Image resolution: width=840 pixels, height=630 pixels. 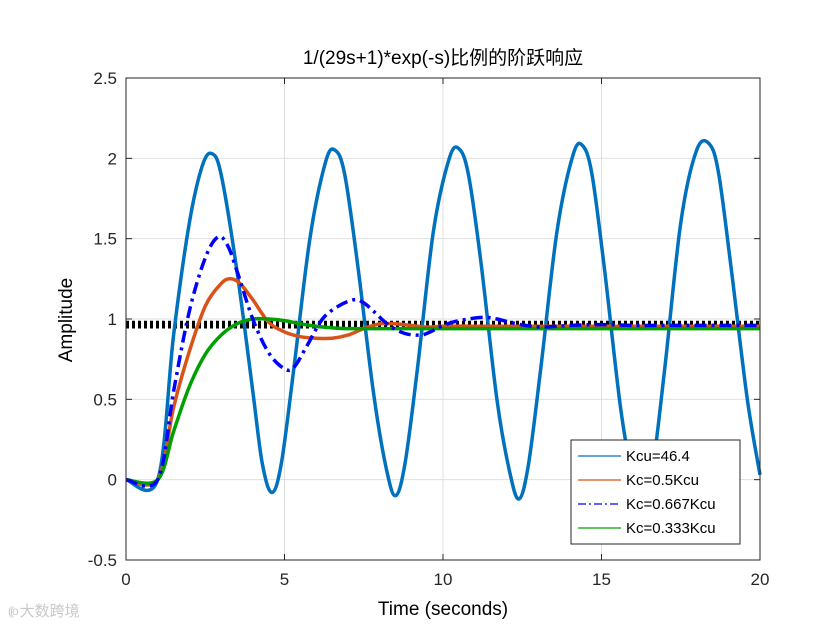 I want to click on watermark-logo-icon: ((o, so click(x=13, y=610).